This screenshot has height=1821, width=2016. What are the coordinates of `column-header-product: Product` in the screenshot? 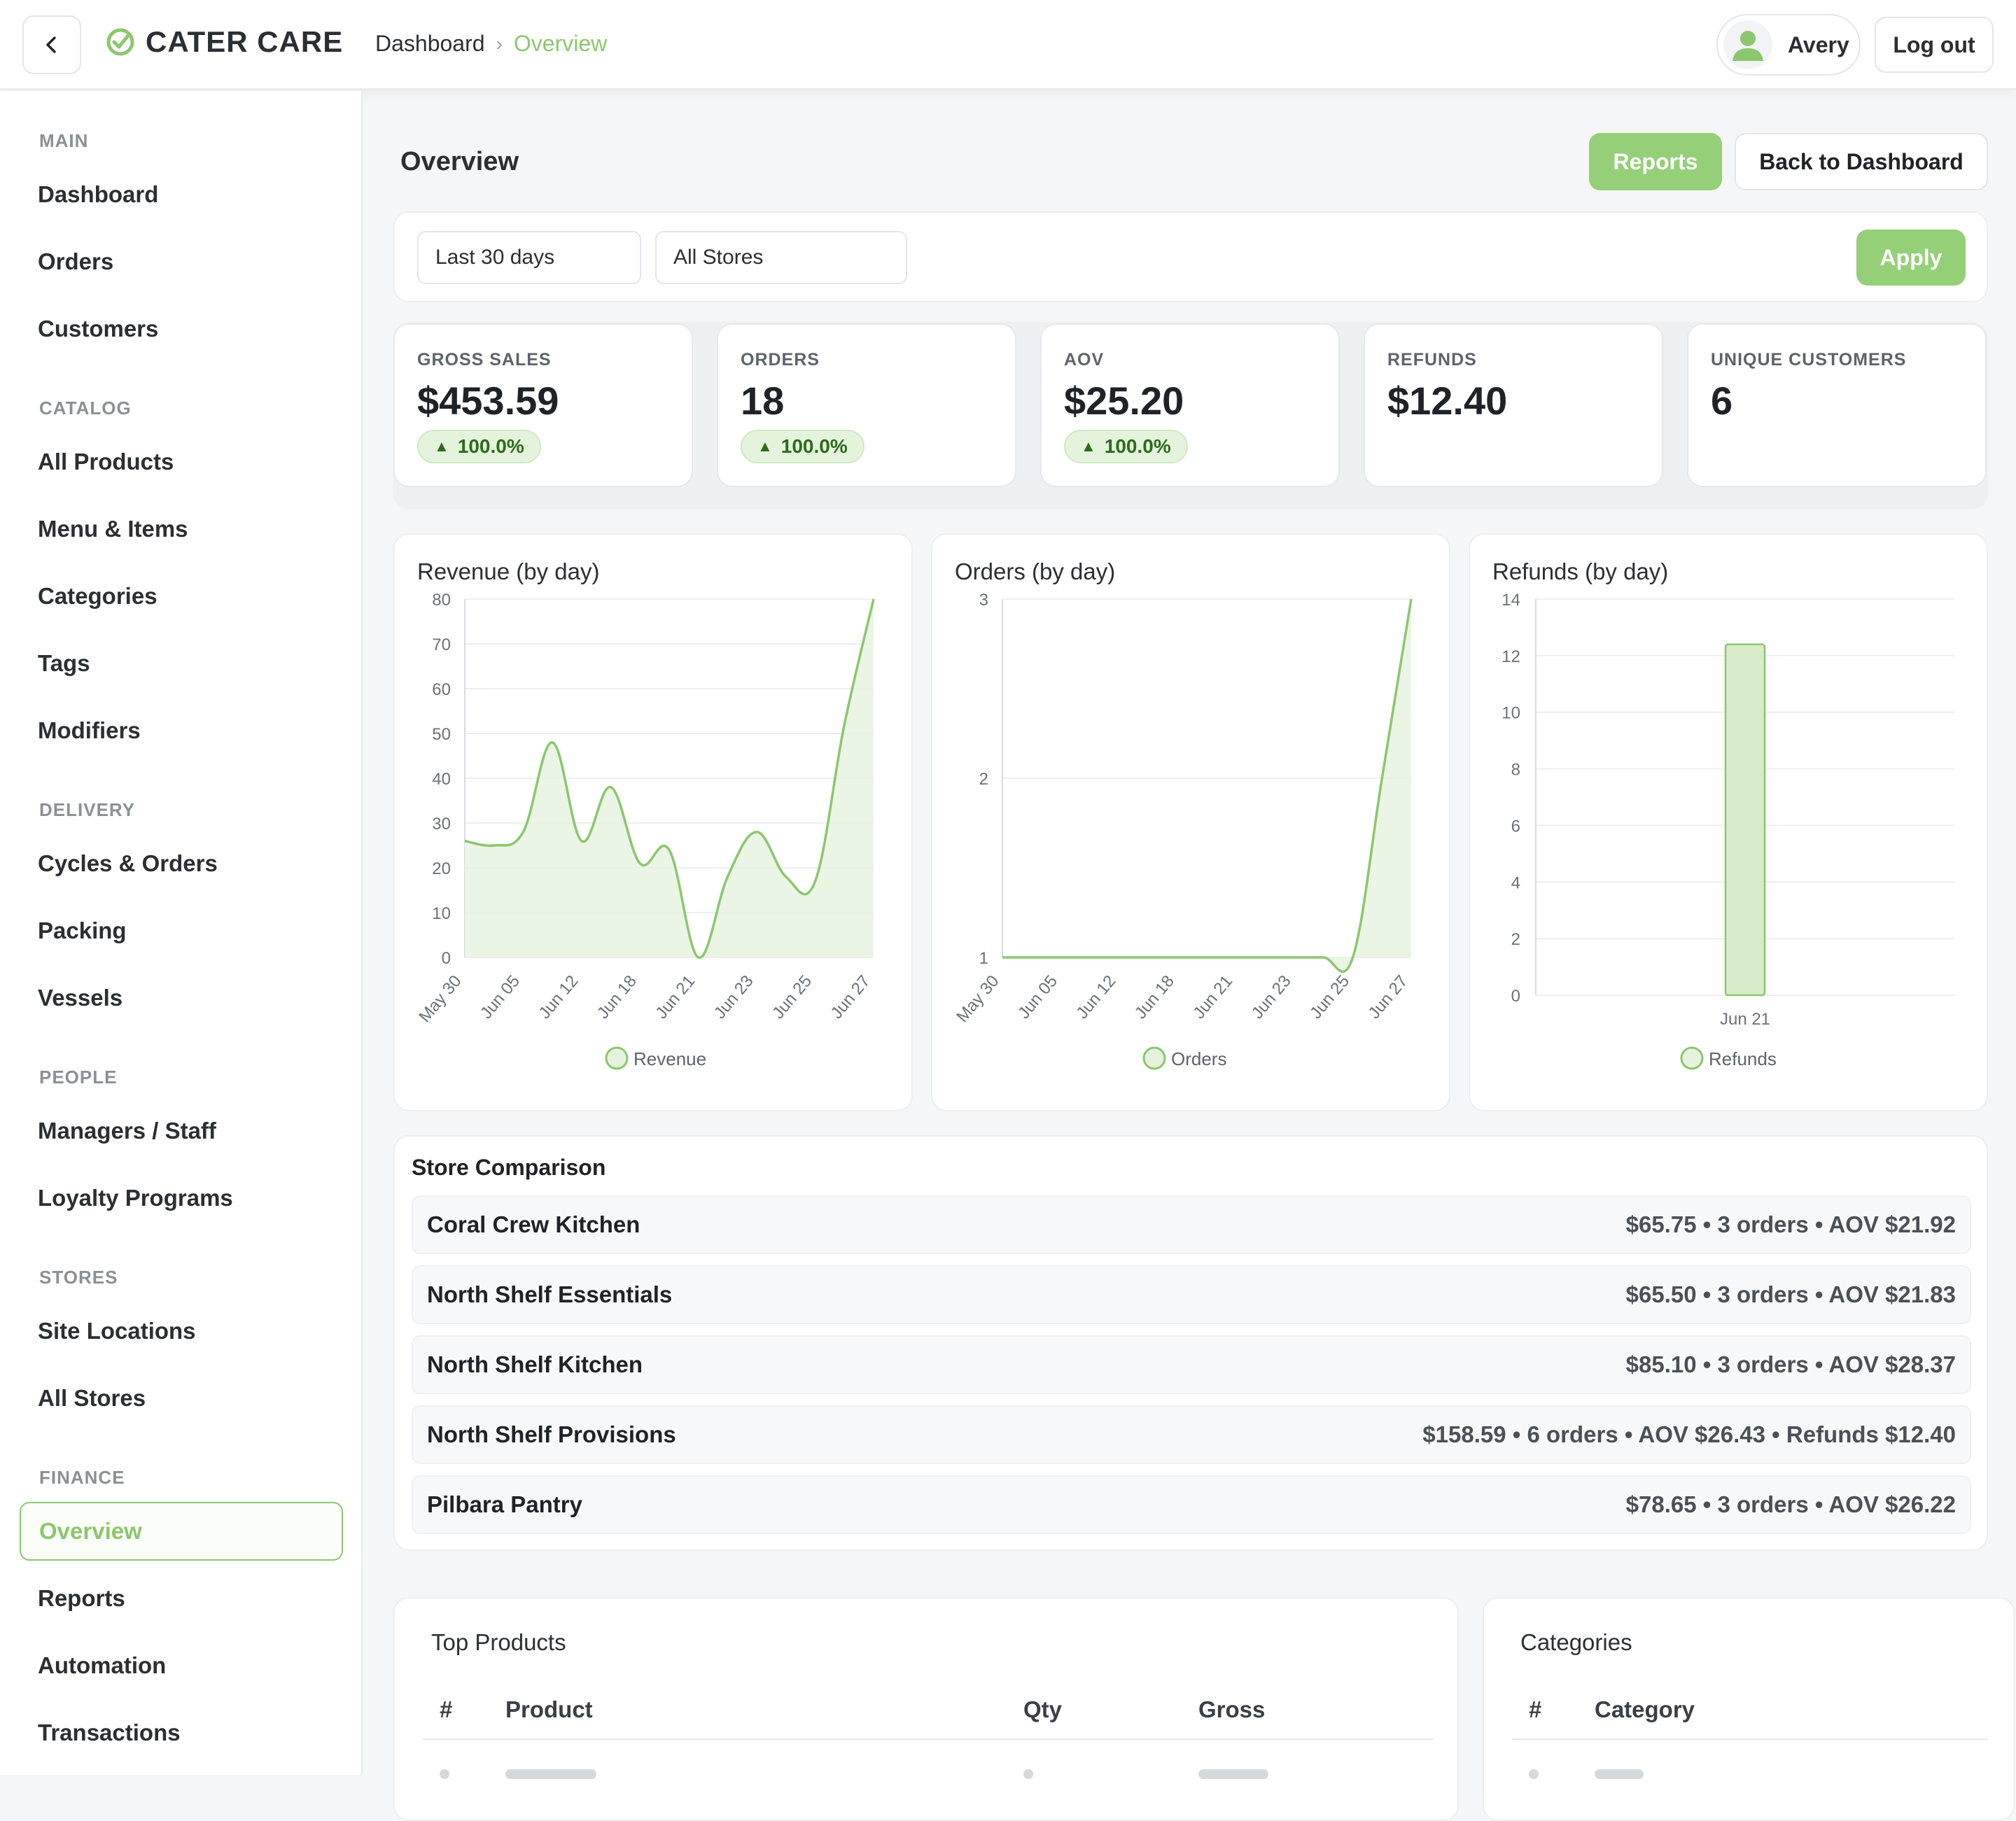 It's located at (549, 1709).